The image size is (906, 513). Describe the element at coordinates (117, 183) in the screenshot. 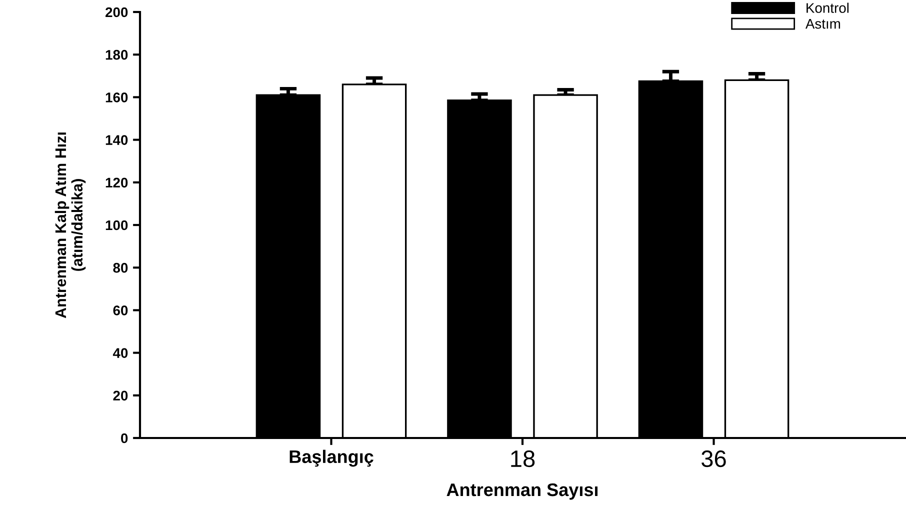

I see `y-tick-label: 120` at that location.